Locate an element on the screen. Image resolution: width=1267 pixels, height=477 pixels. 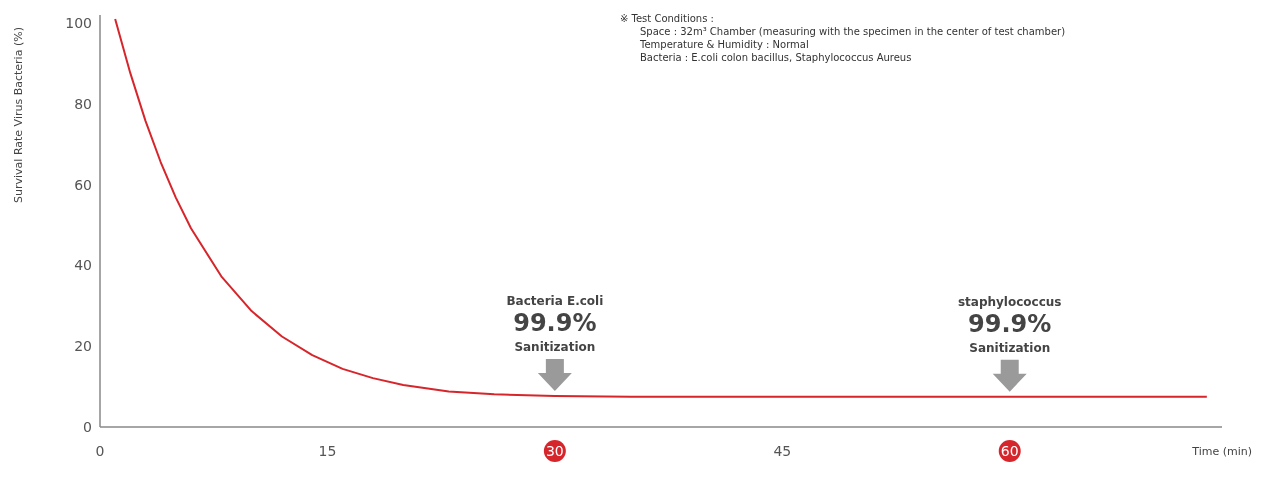
y-tick-label: 100 is located at coordinates (78, 22).